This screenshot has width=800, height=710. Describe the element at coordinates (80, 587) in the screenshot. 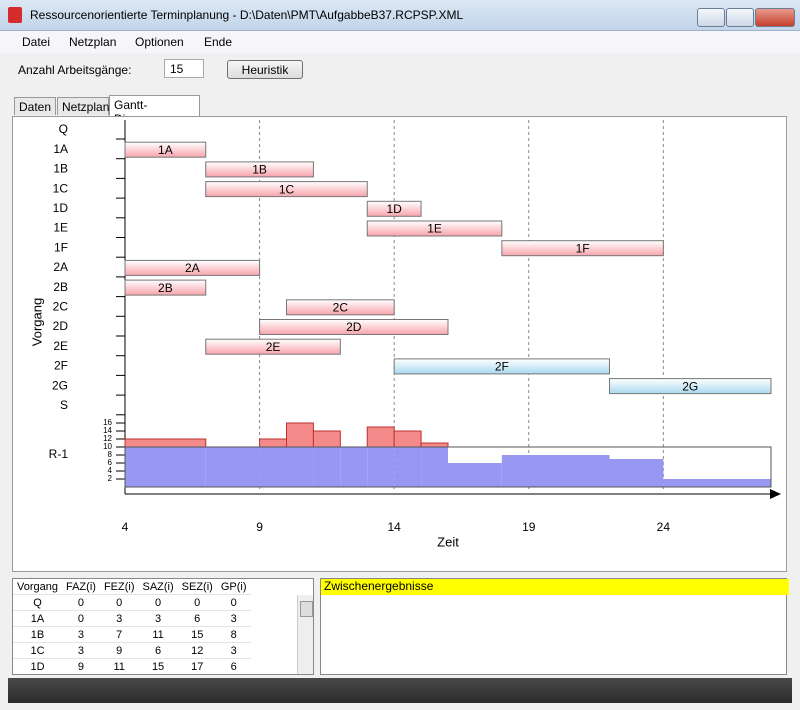

I see `table-cell: FAZ(i)` at that location.